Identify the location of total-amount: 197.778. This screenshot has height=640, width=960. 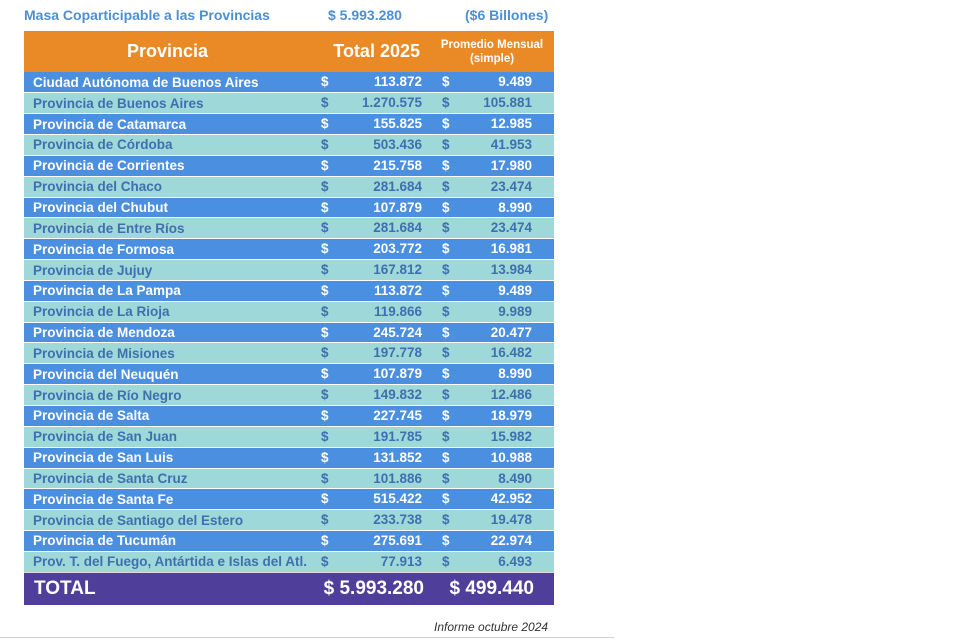
(397, 353).